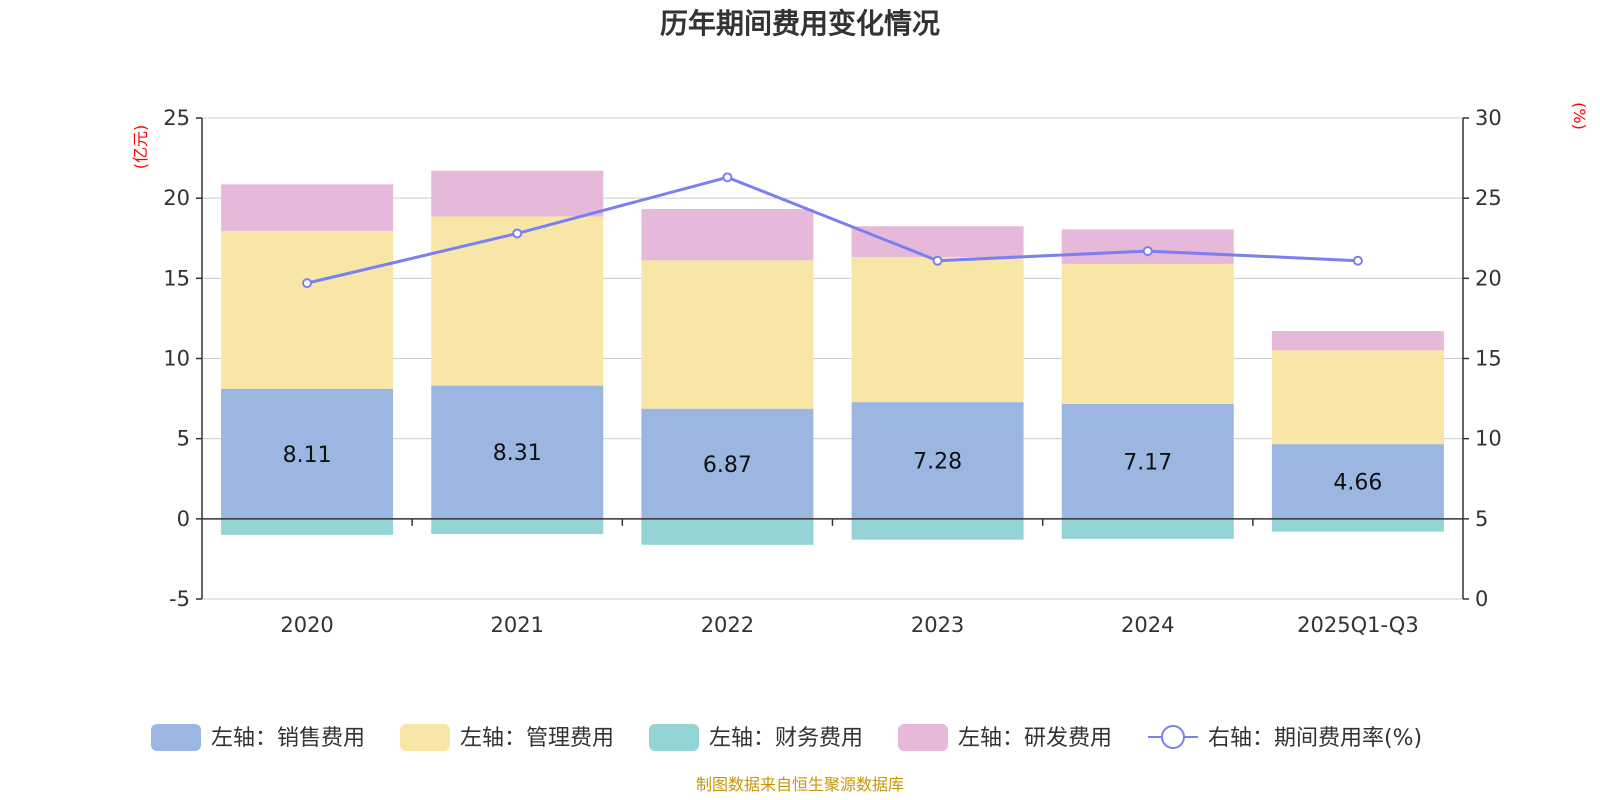  I want to click on line-layer, so click(832, 230).